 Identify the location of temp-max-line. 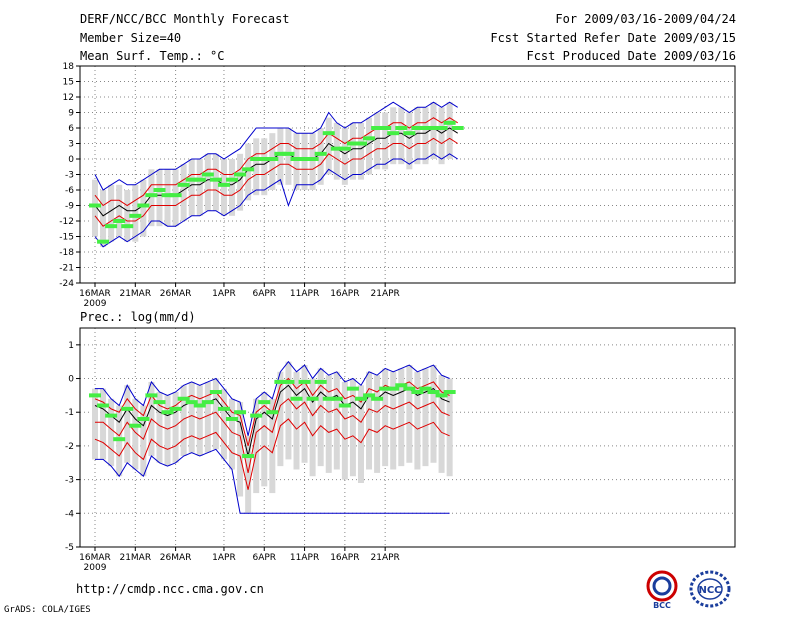
(276, 146).